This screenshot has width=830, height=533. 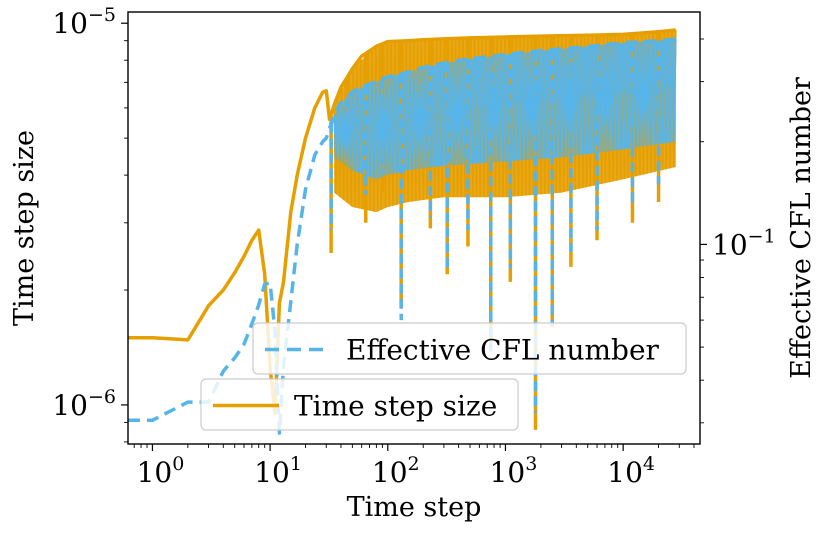 What do you see at coordinates (801, 228) in the screenshot?
I see `right-y-axis-label: Effective CFL number` at bounding box center [801, 228].